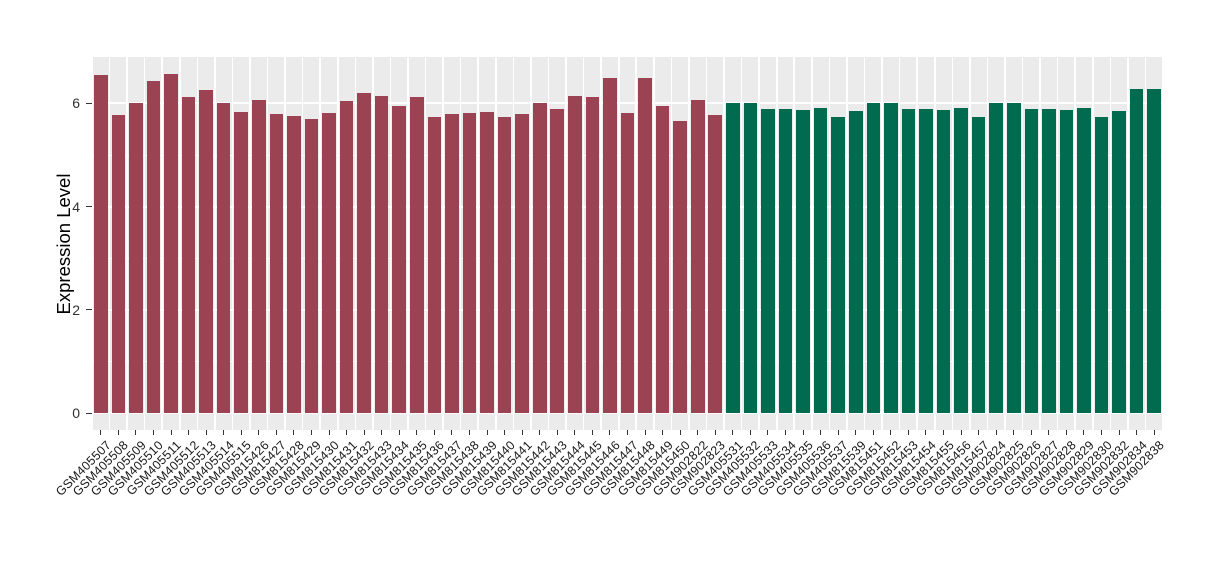  What do you see at coordinates (76, 413) in the screenshot?
I see `y-axis-tick-label: 0` at bounding box center [76, 413].